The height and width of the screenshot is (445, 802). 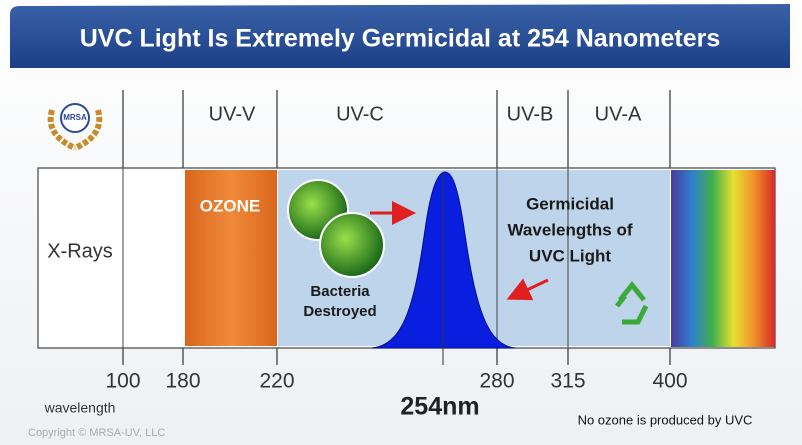 What do you see at coordinates (665, 419) in the screenshot?
I see `note: No ozone is produced by UVC` at bounding box center [665, 419].